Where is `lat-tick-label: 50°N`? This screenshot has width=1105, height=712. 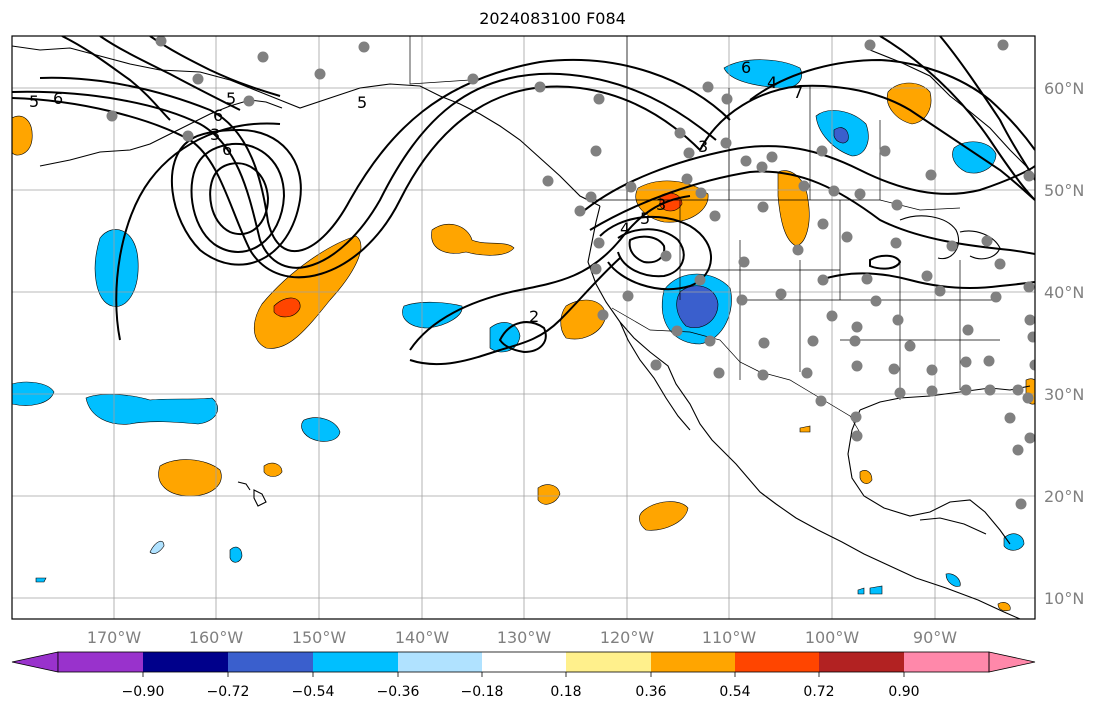 lat-tick-label: 50°N is located at coordinates (1064, 190).